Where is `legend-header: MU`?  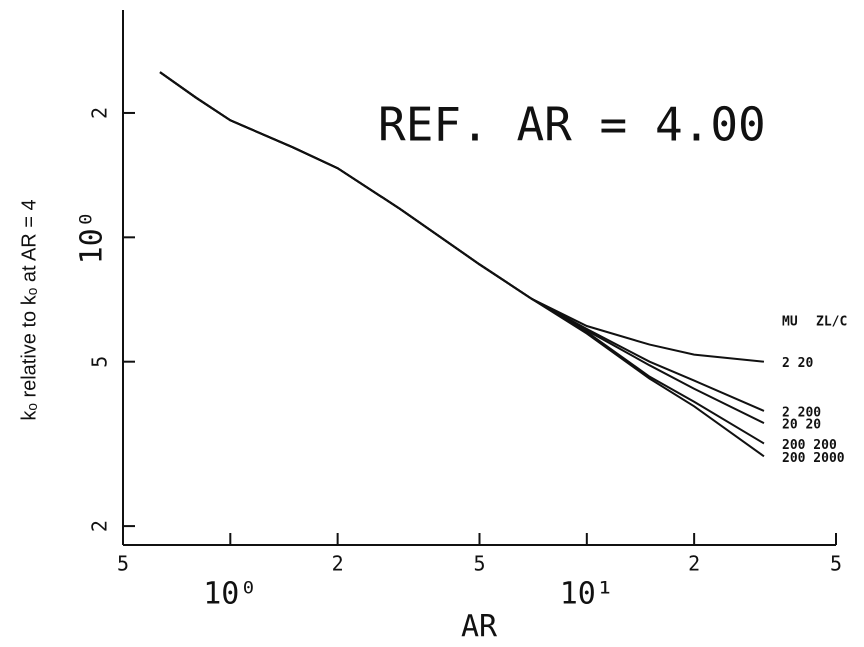 legend-header: MU is located at coordinates (790, 322).